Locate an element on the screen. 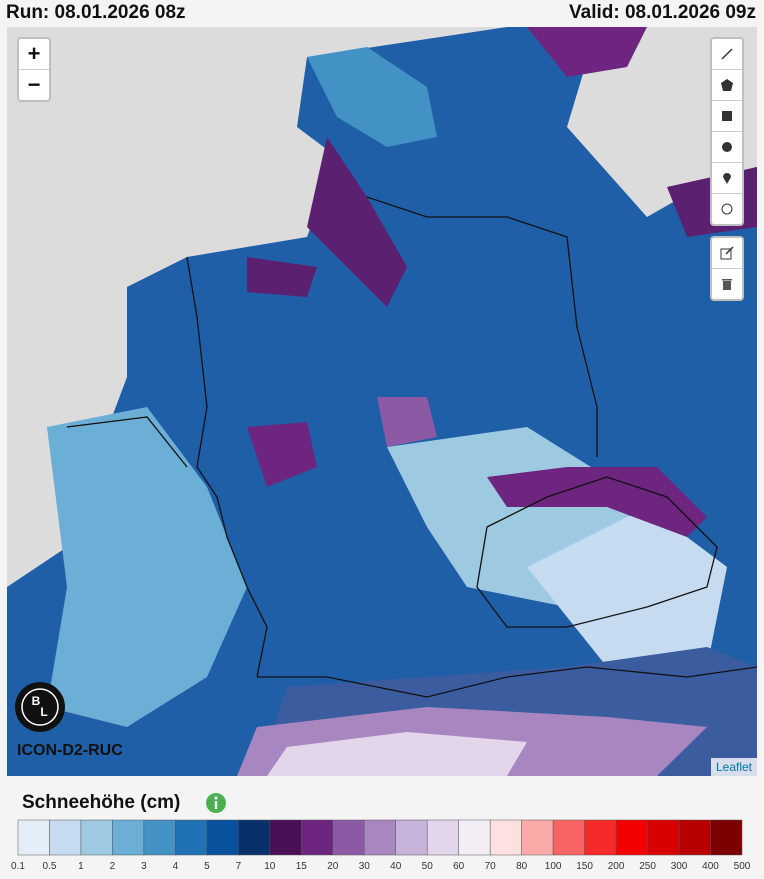  legend-tick-label: 70 is located at coordinates (491, 866).